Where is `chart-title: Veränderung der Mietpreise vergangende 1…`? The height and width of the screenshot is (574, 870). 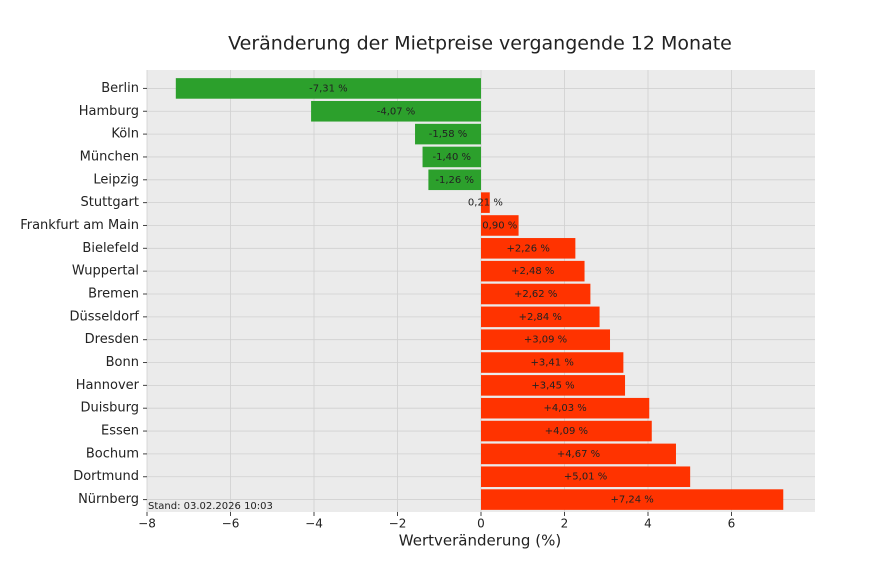 chart-title: Veränderung der Mietpreise vergangende 1… is located at coordinates (480, 44).